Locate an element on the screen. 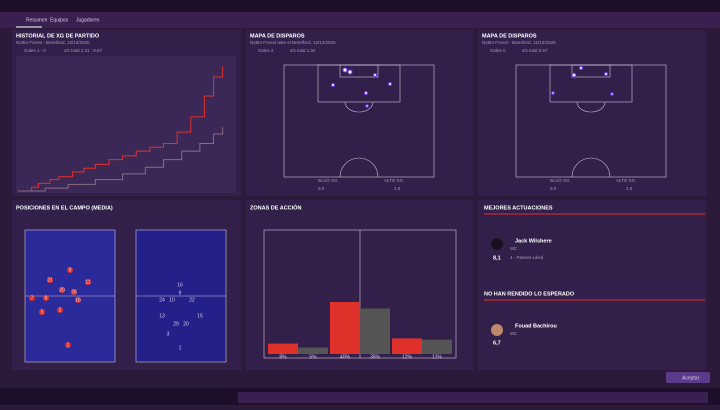 This screenshot has height=410, width=720. player-number: 29 is located at coordinates (176, 324).